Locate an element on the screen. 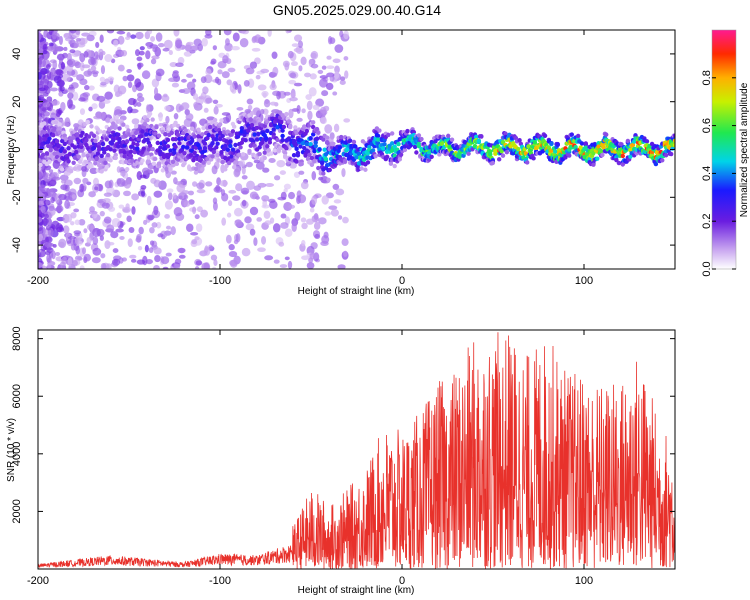 The image size is (750, 600). colorbar-gradient is located at coordinates (724, 149).